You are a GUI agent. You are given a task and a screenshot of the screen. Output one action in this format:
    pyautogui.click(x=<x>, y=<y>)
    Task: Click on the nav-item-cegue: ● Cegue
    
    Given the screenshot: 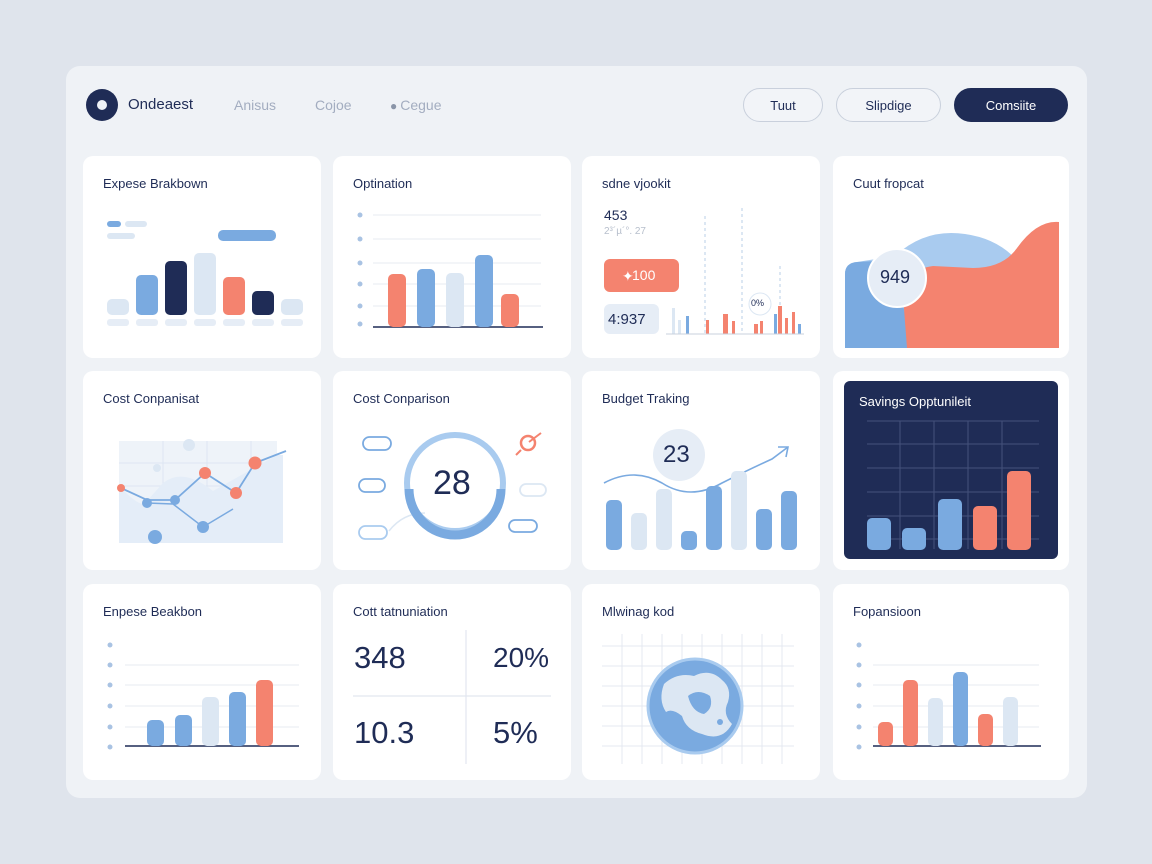 What is the action you would take?
    pyautogui.click(x=416, y=105)
    